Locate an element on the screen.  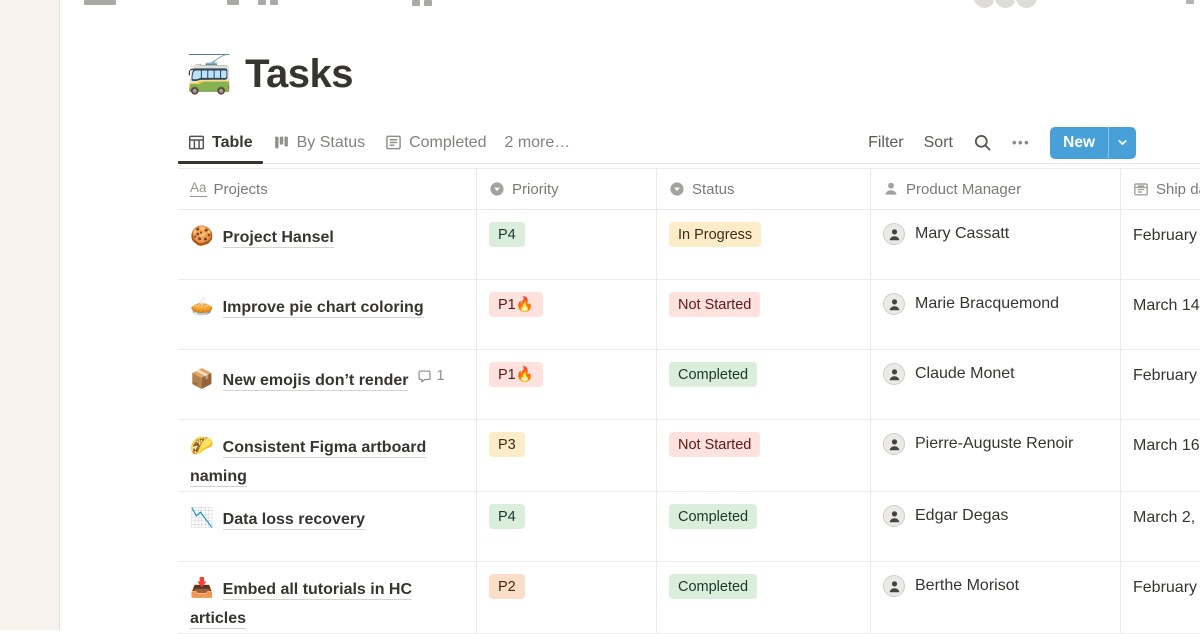
priority-cell: P2 is located at coordinates (566, 598).